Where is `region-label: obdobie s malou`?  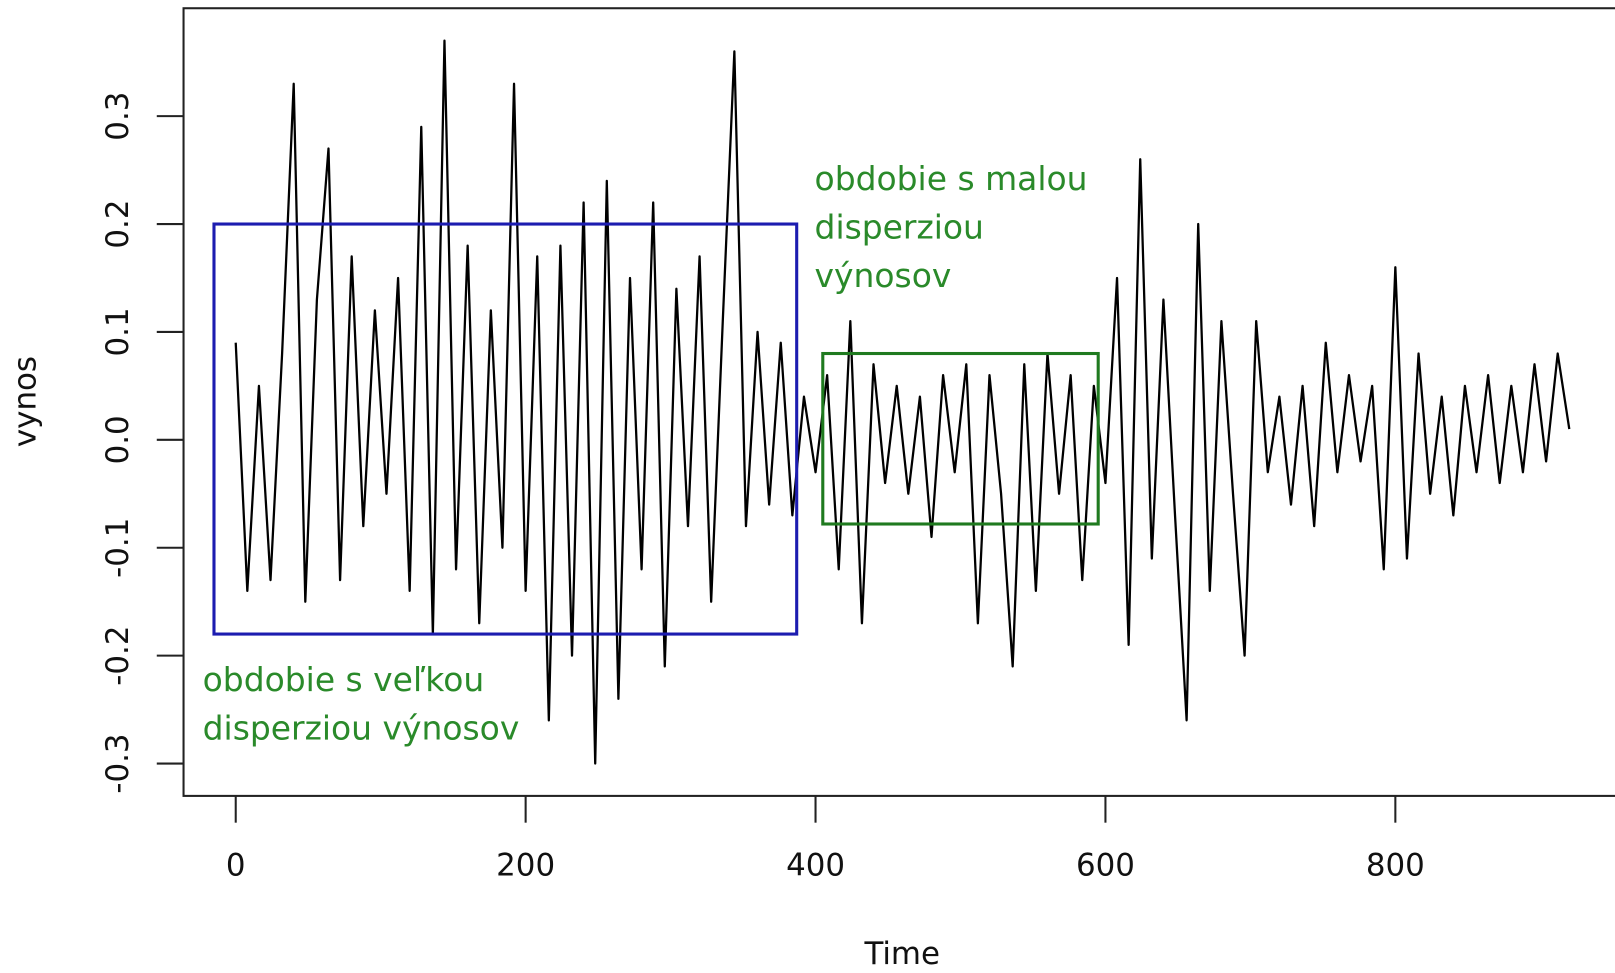 region-label: obdobie s malou is located at coordinates (951, 178).